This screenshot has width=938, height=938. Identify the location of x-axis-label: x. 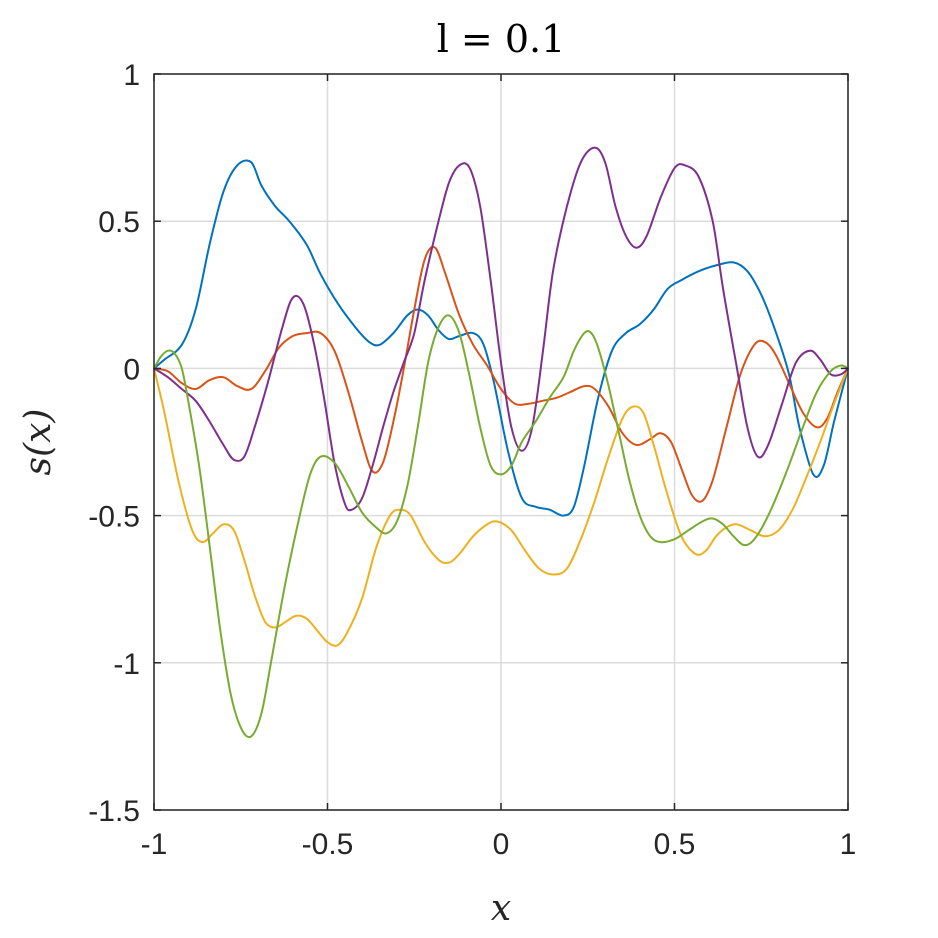
(501, 908).